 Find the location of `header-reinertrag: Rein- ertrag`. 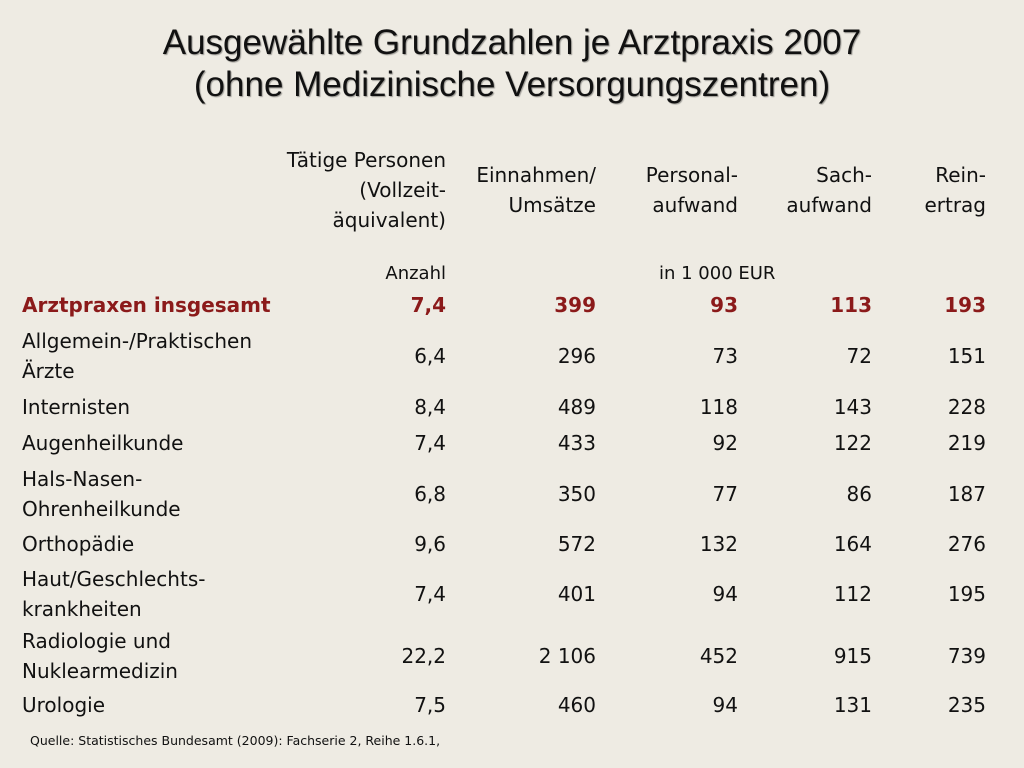

header-reinertrag: Rein- ertrag is located at coordinates (933, 190).